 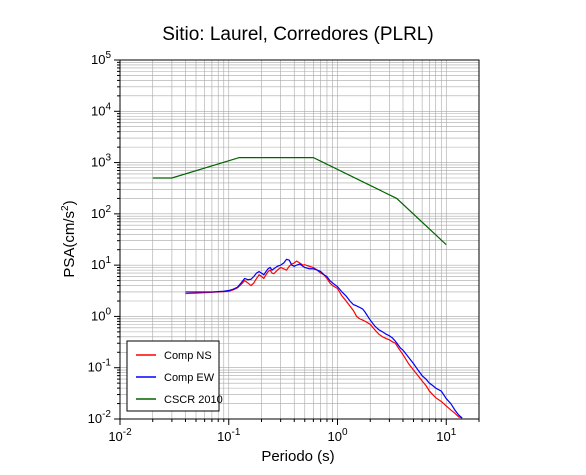 I want to click on chart-title: Sitio: Laurel, Corredores (PLRL), so click(x=297, y=34).